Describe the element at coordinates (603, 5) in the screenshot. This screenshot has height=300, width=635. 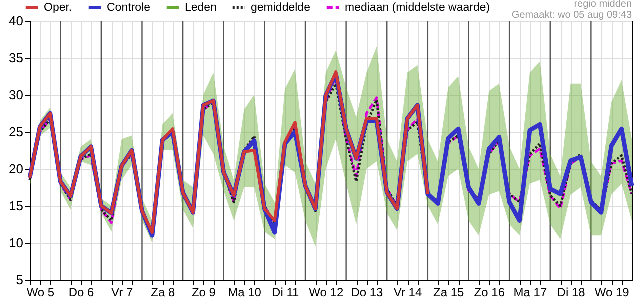
I see `text: regio midden` at that location.